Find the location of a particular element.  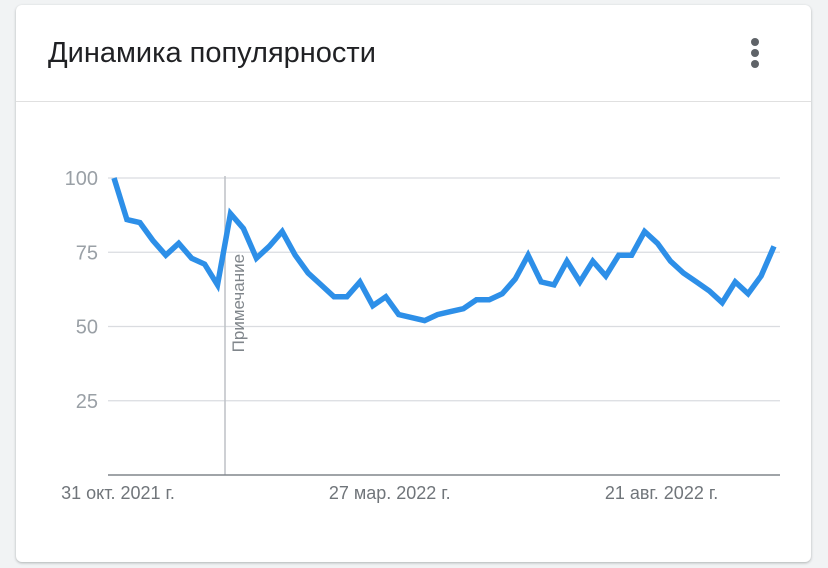

card-title: Динамика популярности is located at coordinates (212, 53).